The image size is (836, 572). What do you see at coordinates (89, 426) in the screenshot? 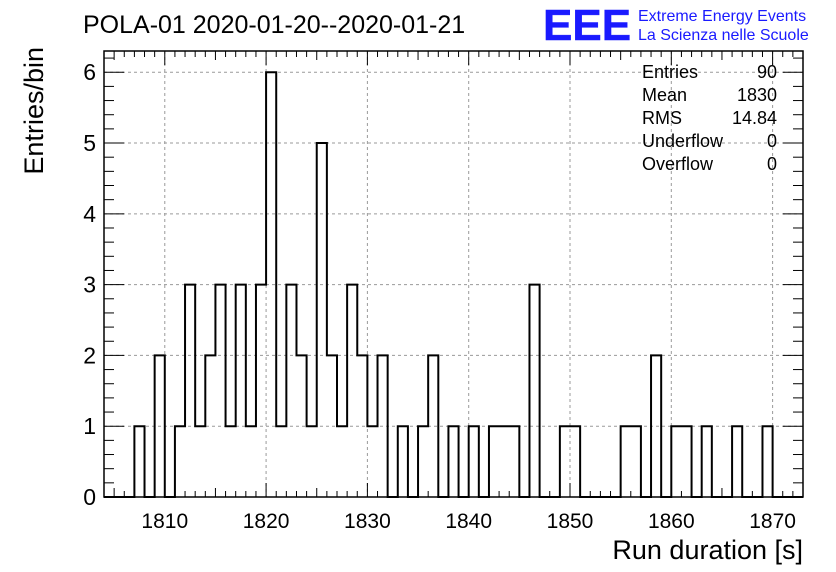
I see `y-tick-label: 1` at bounding box center [89, 426].